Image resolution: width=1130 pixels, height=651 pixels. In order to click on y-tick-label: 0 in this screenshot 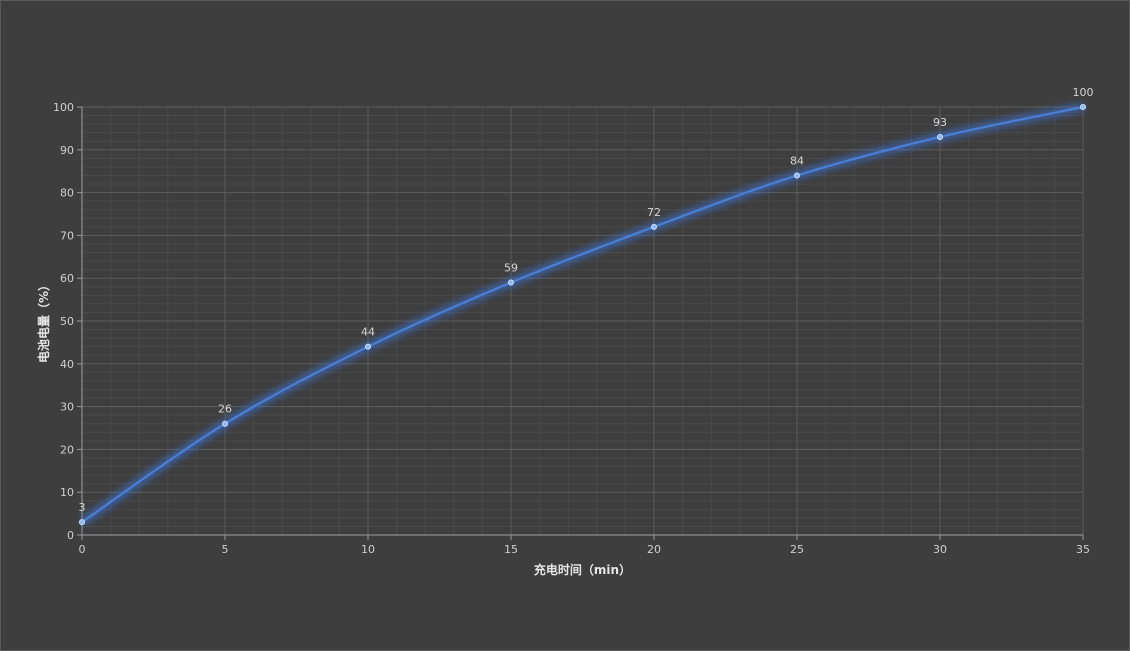, I will do `click(70, 535)`.